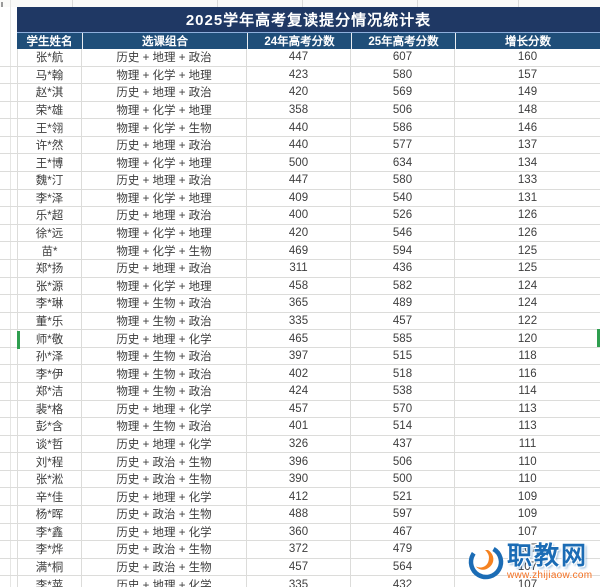 This screenshot has width=600, height=587. I want to click on score-gain-cell: 157, so click(527, 74).